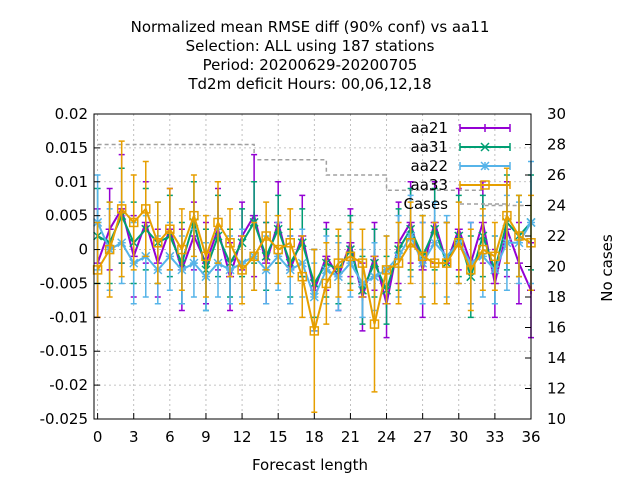 Image resolution: width=640 pixels, height=480 pixels. Describe the element at coordinates (556, 389) in the screenshot. I see `y2-tick-label: 12` at that location.